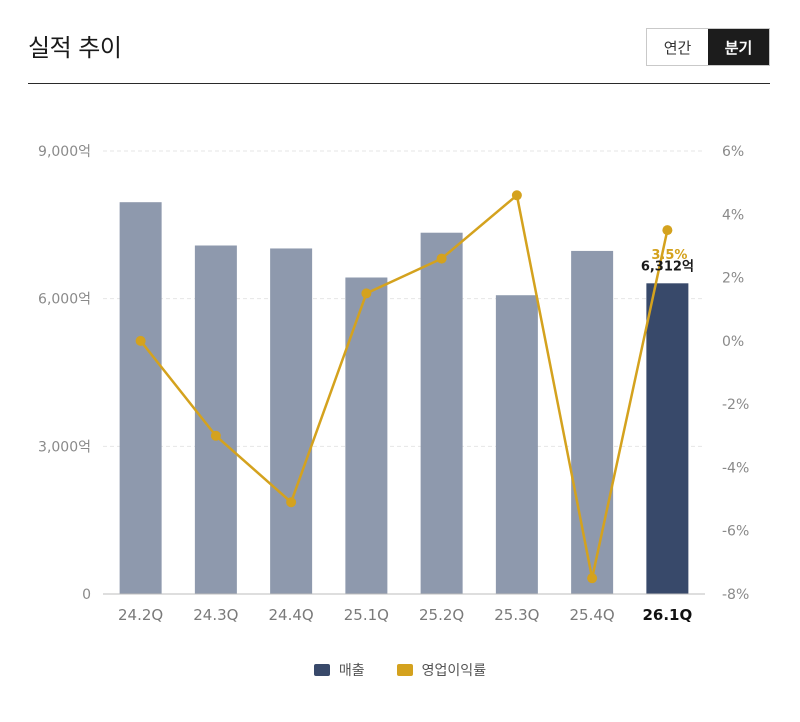 This screenshot has width=800, height=722. I want to click on y-left-tick-label: 9,000억, so click(64, 152).